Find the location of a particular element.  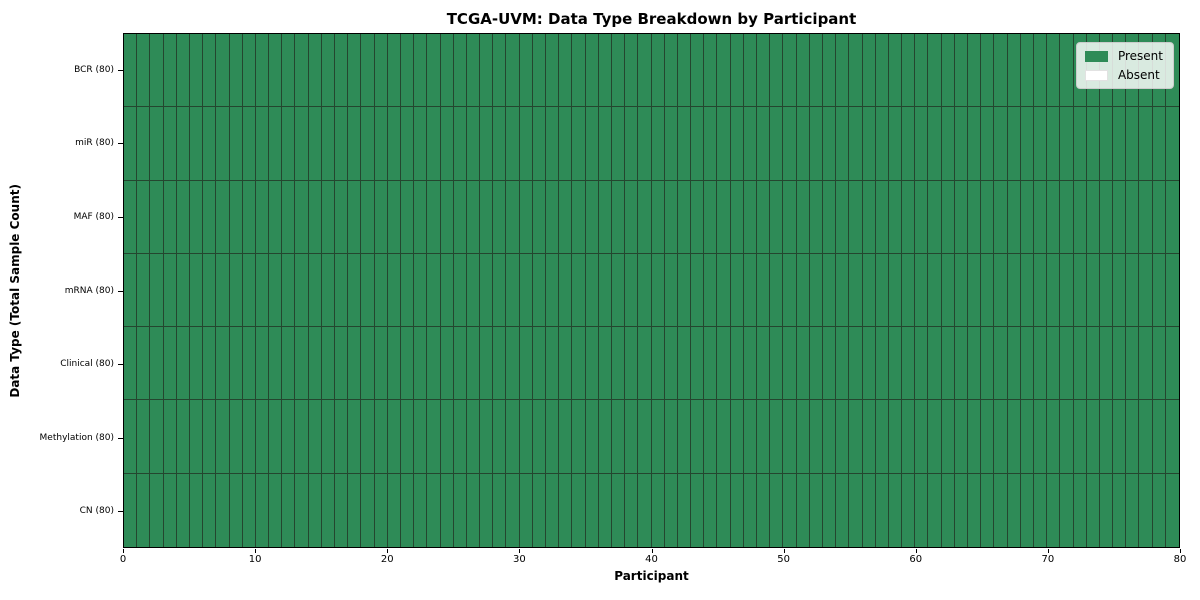

heatmap-row is located at coordinates (651, 364).